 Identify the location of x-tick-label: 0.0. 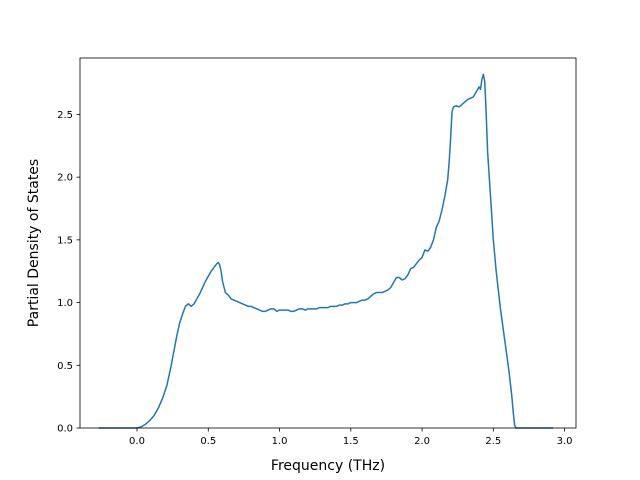
(137, 441).